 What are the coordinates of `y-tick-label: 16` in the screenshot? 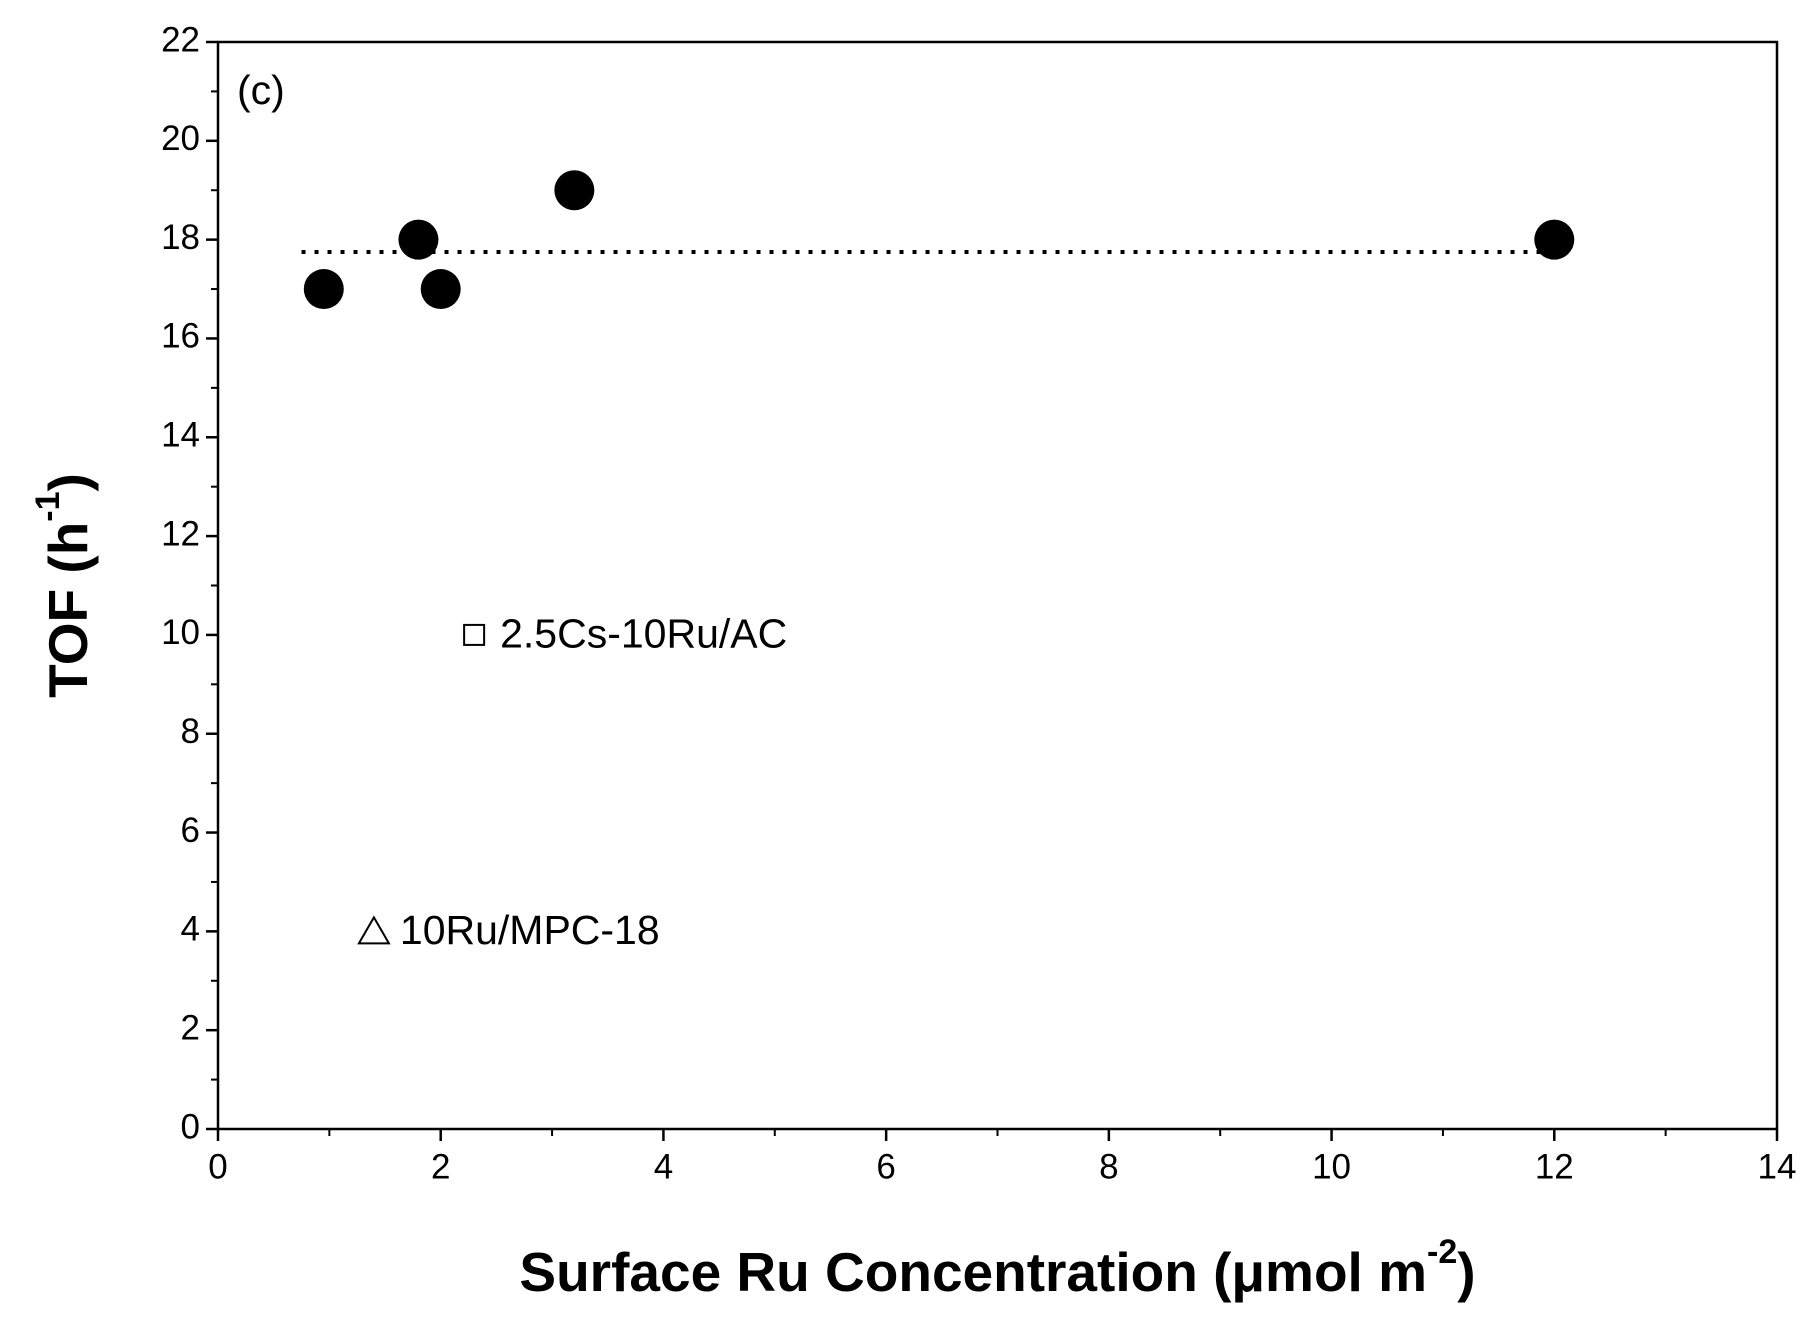 It's located at (180, 336).